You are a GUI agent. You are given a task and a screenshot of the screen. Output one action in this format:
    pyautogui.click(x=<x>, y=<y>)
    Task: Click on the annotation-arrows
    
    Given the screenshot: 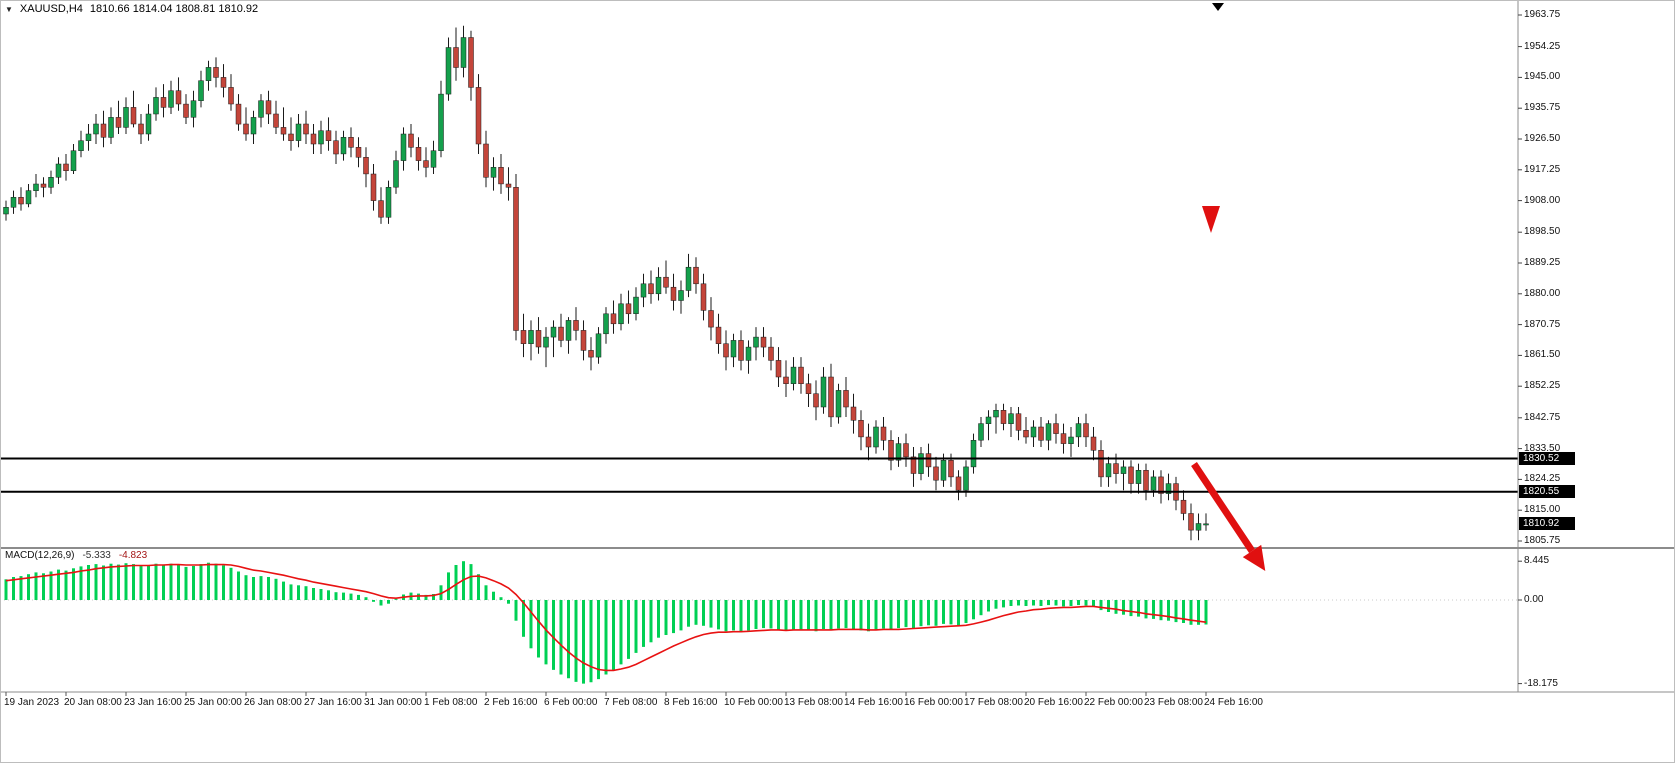 What is the action you would take?
    pyautogui.click(x=1228, y=388)
    